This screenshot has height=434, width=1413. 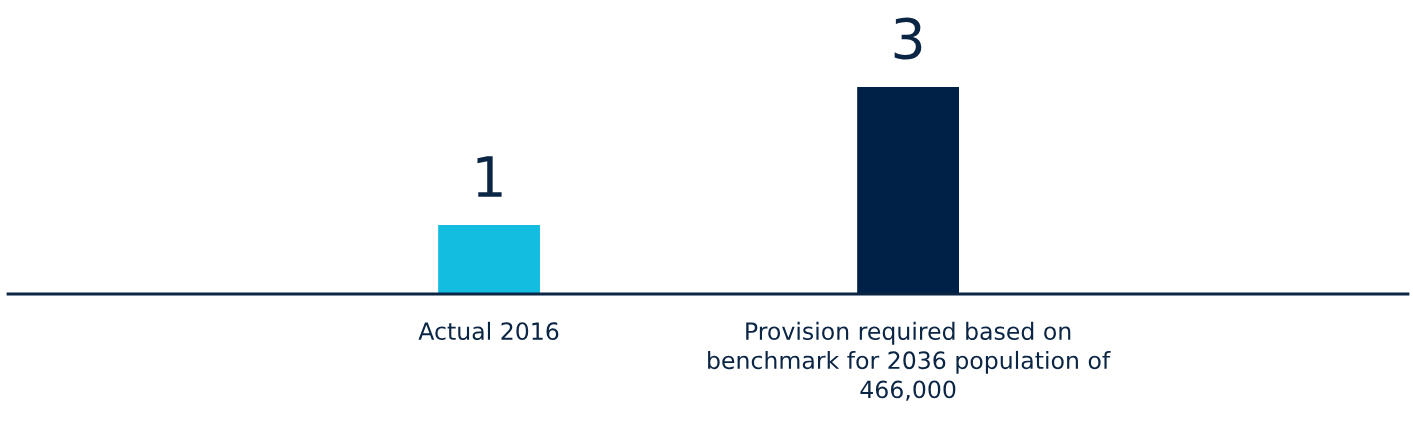 I want to click on x-tick-label: Actual 2016, so click(x=488, y=331).